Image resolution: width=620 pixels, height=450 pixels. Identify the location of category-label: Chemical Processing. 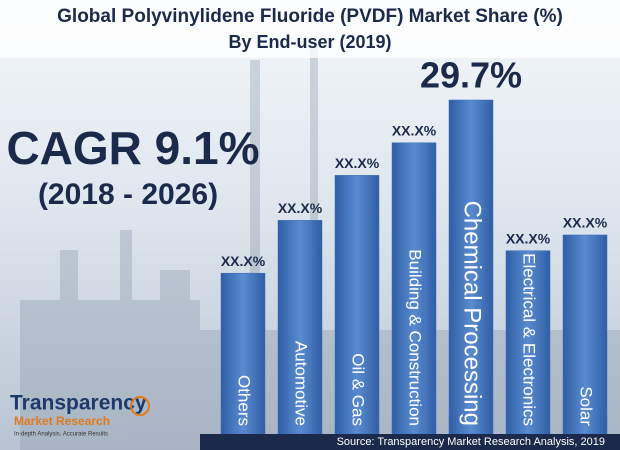
(472, 313).